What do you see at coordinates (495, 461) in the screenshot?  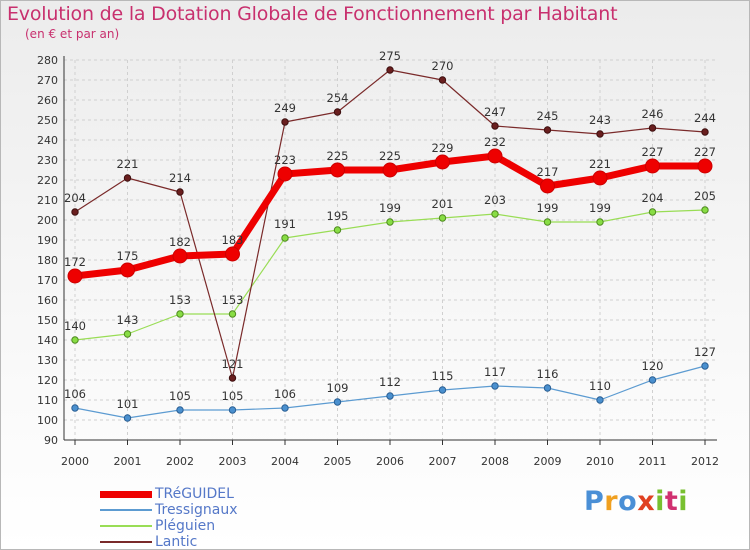 I see `x-tick-label: 2008` at bounding box center [495, 461].